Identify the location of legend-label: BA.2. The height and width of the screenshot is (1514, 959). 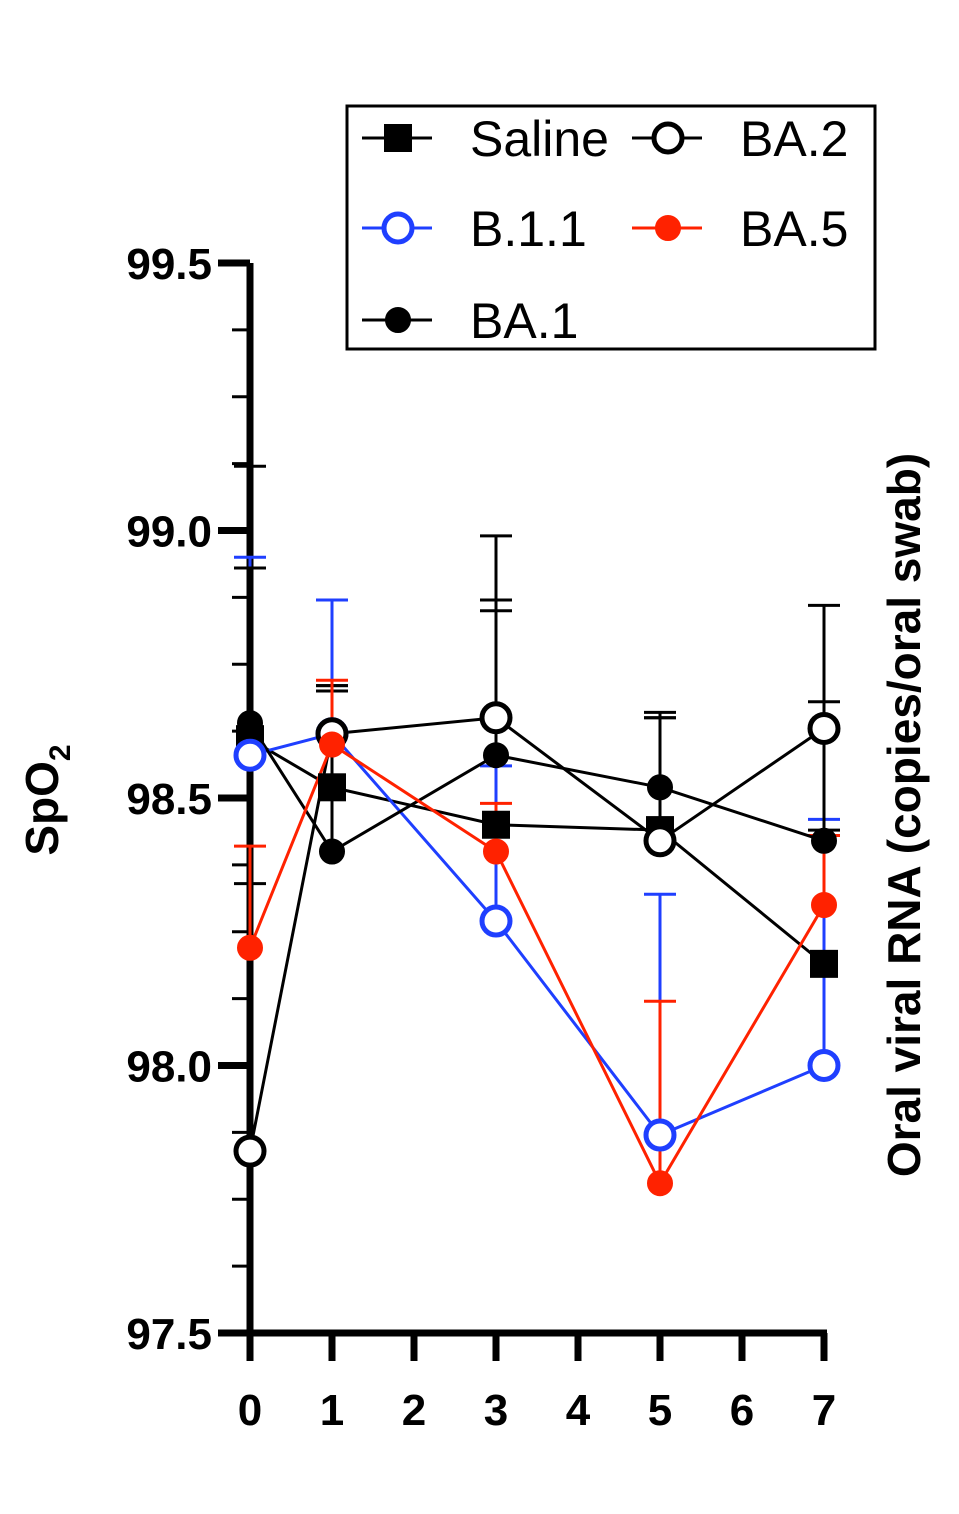
(794, 139).